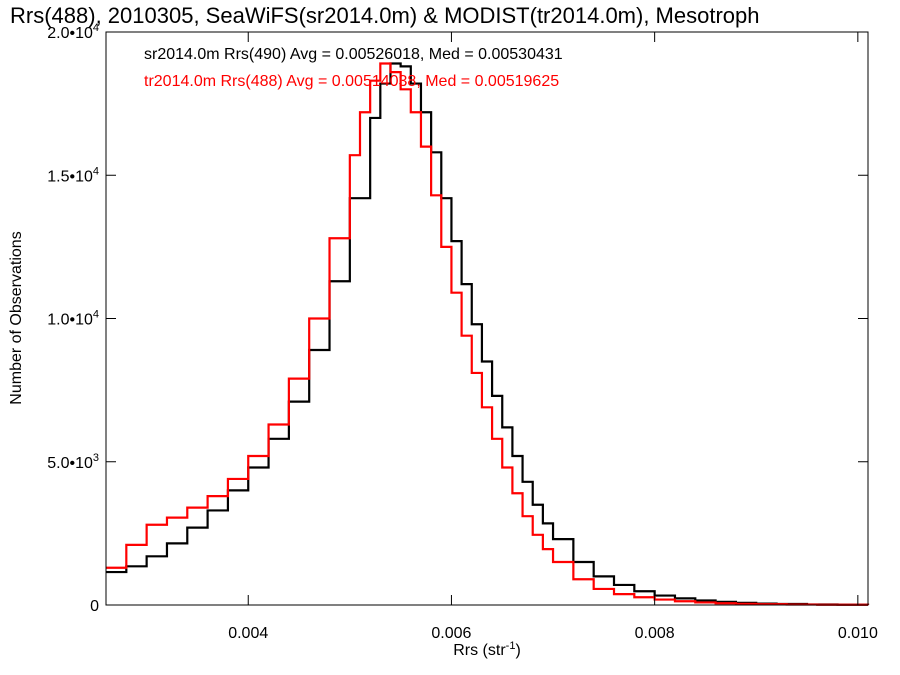 The image size is (900, 675). What do you see at coordinates (73, 462) in the screenshot?
I see `y-tick-label-1: 5.0•103` at bounding box center [73, 462].